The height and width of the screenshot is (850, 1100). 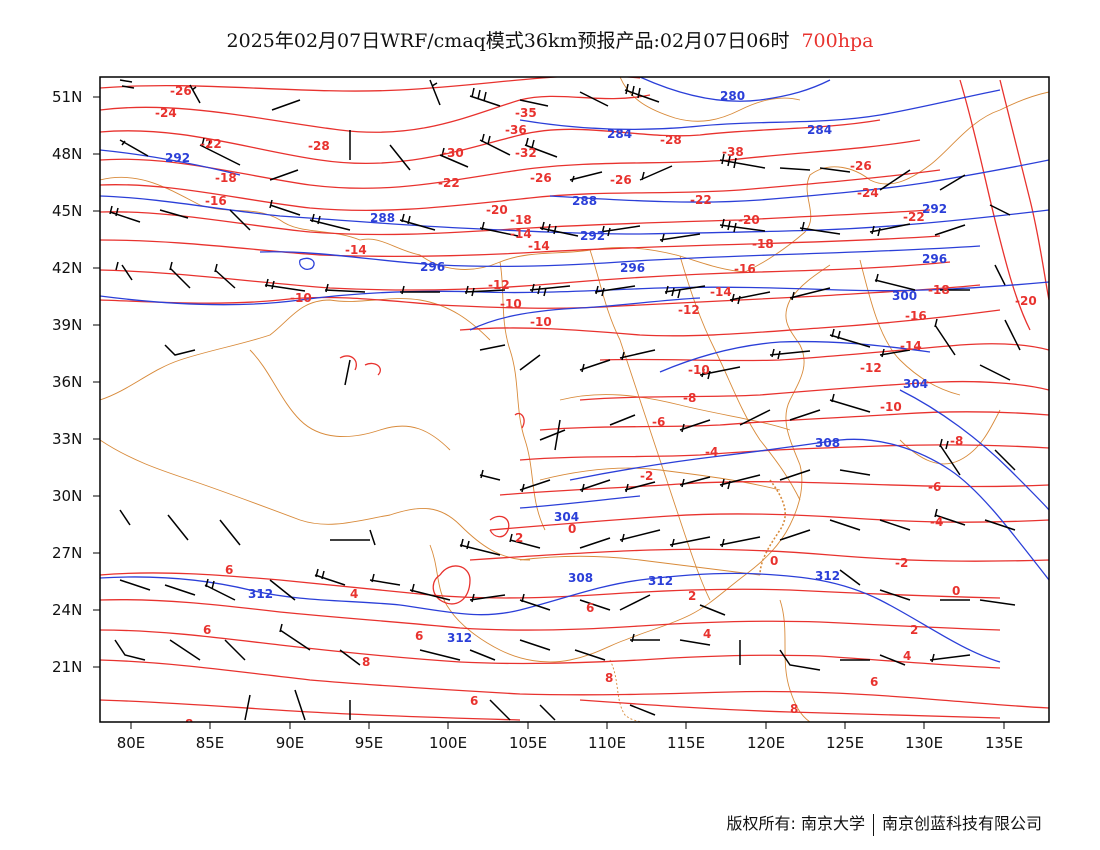 I want to click on lon-label: 85E, so click(x=210, y=743).